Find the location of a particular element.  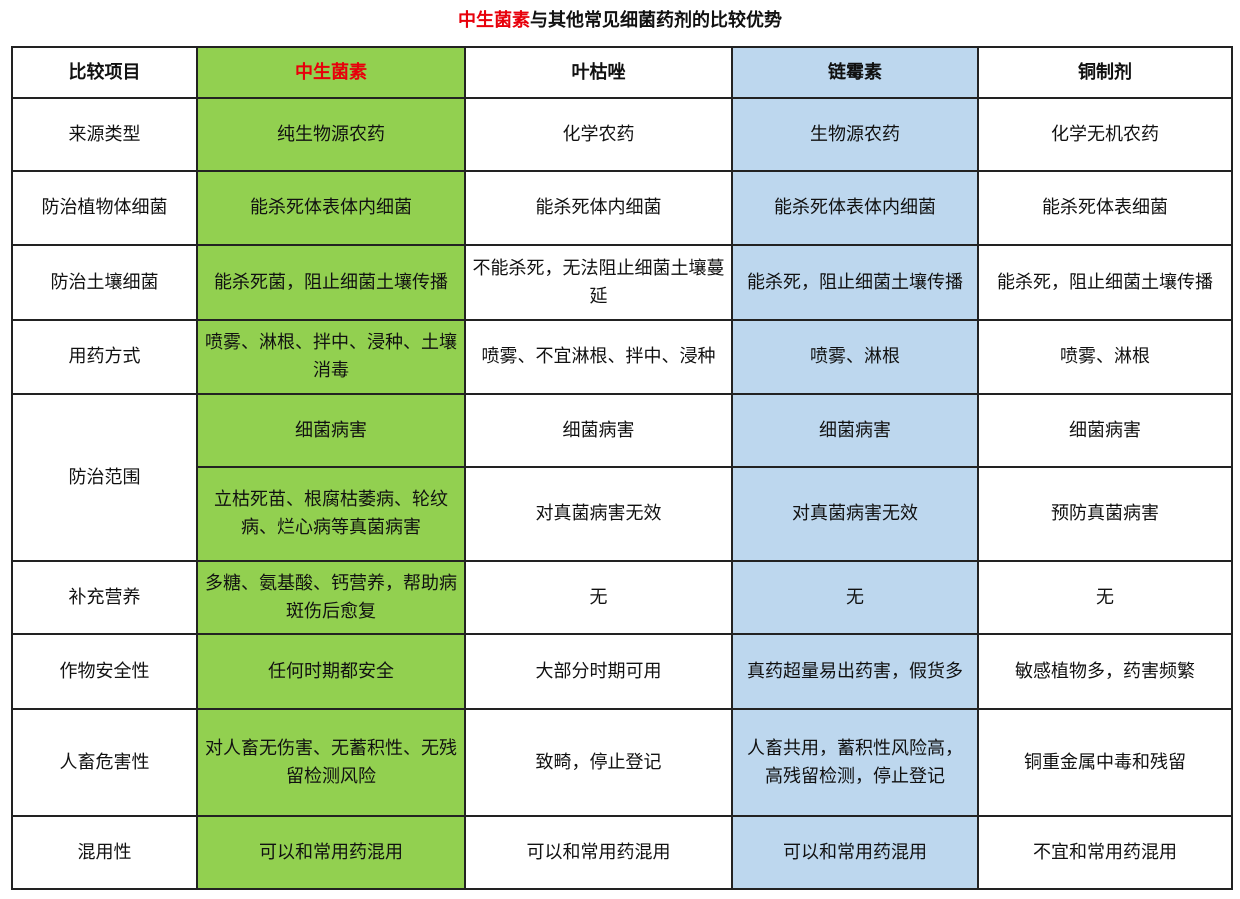

table-cell: 任何时期都安全 is located at coordinates (331, 671).